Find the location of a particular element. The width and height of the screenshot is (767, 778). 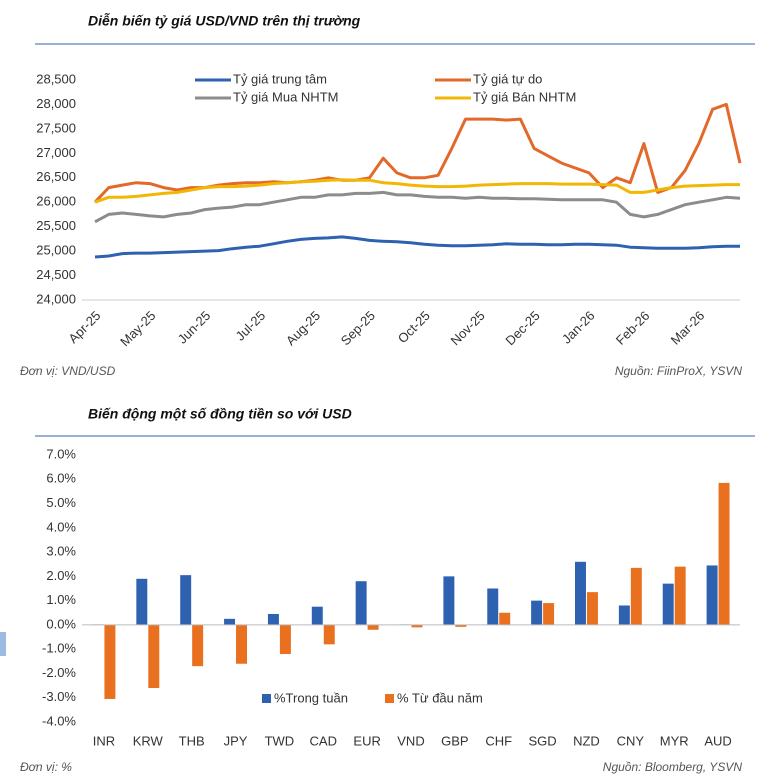

y-tick-label: 25,500 is located at coordinates (56, 225).